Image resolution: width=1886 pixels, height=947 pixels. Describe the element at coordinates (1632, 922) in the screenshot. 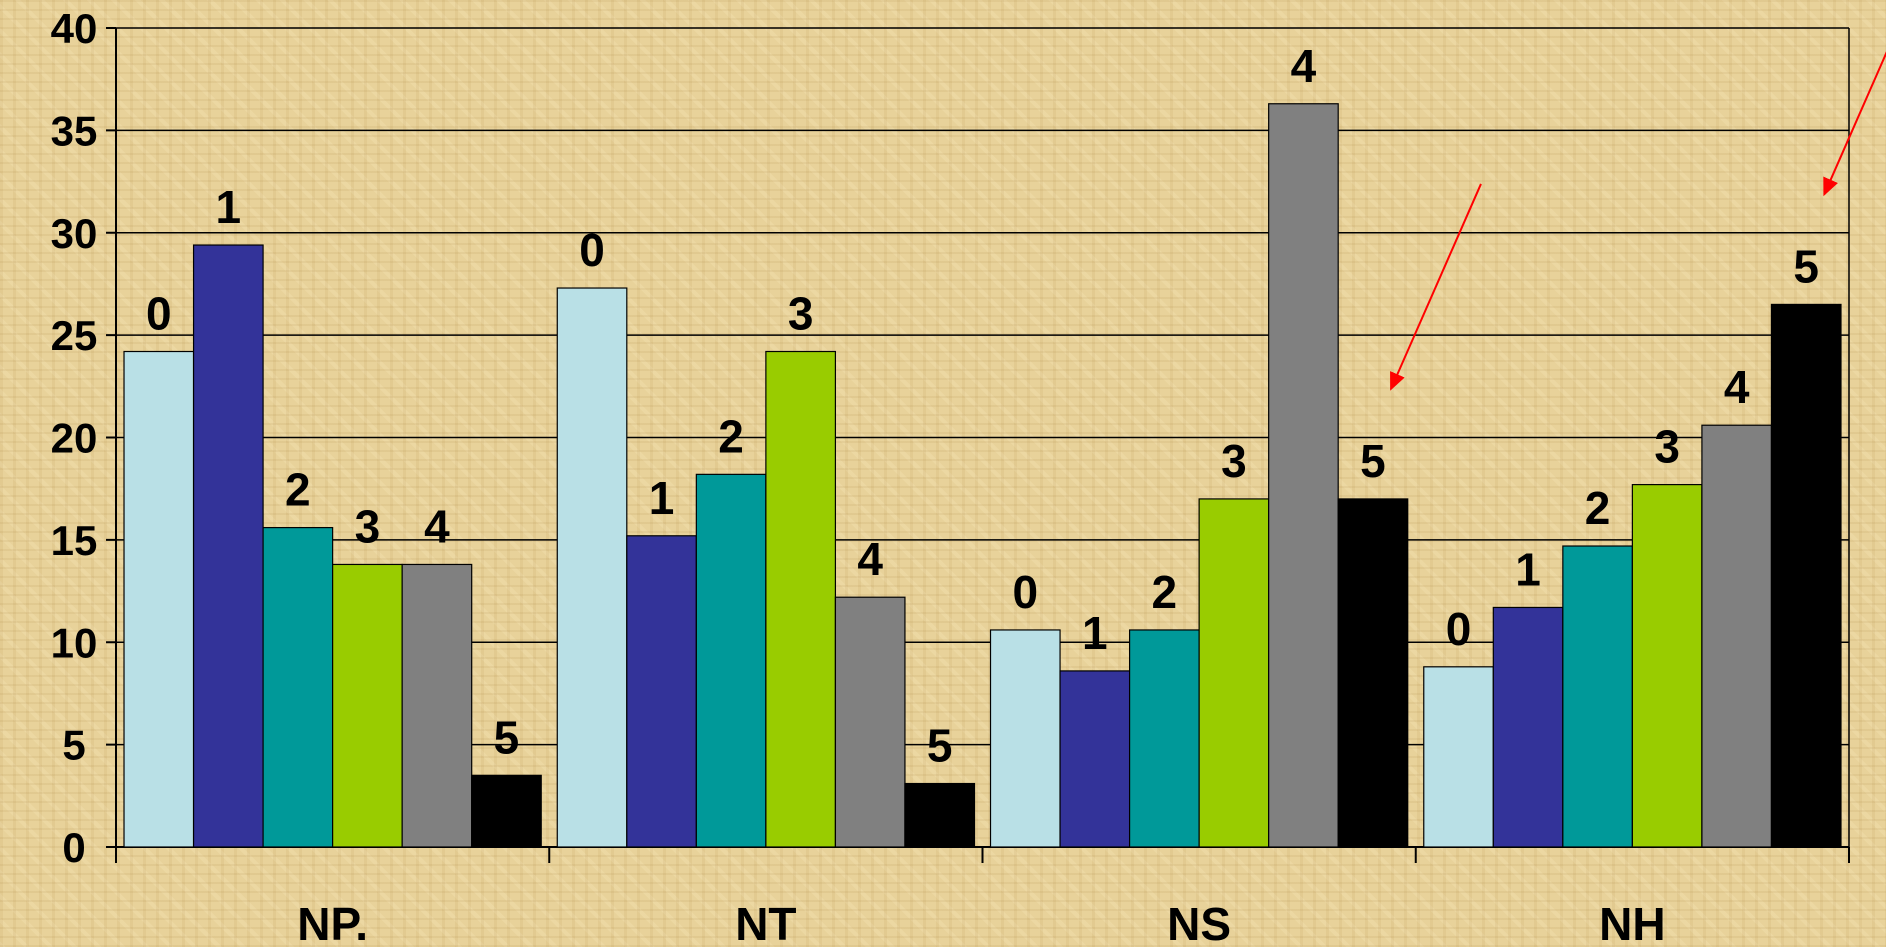

I see `x-category-label: NH` at that location.